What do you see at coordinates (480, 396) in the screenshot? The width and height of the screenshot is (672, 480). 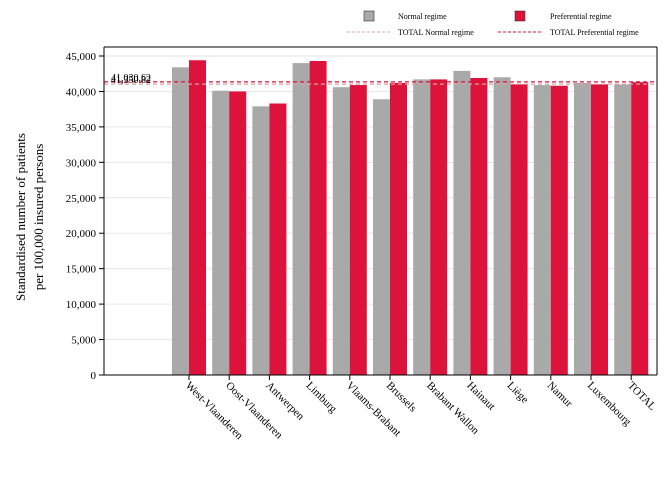 I see `x-tick-label: Hainaut` at bounding box center [480, 396].